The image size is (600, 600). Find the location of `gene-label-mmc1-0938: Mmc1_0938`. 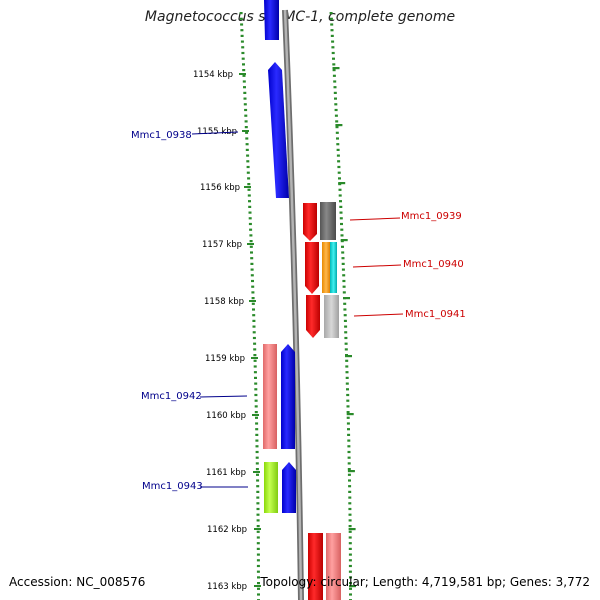

gene-label-mmc1-0938: Mmc1_0938 is located at coordinates (161, 135).